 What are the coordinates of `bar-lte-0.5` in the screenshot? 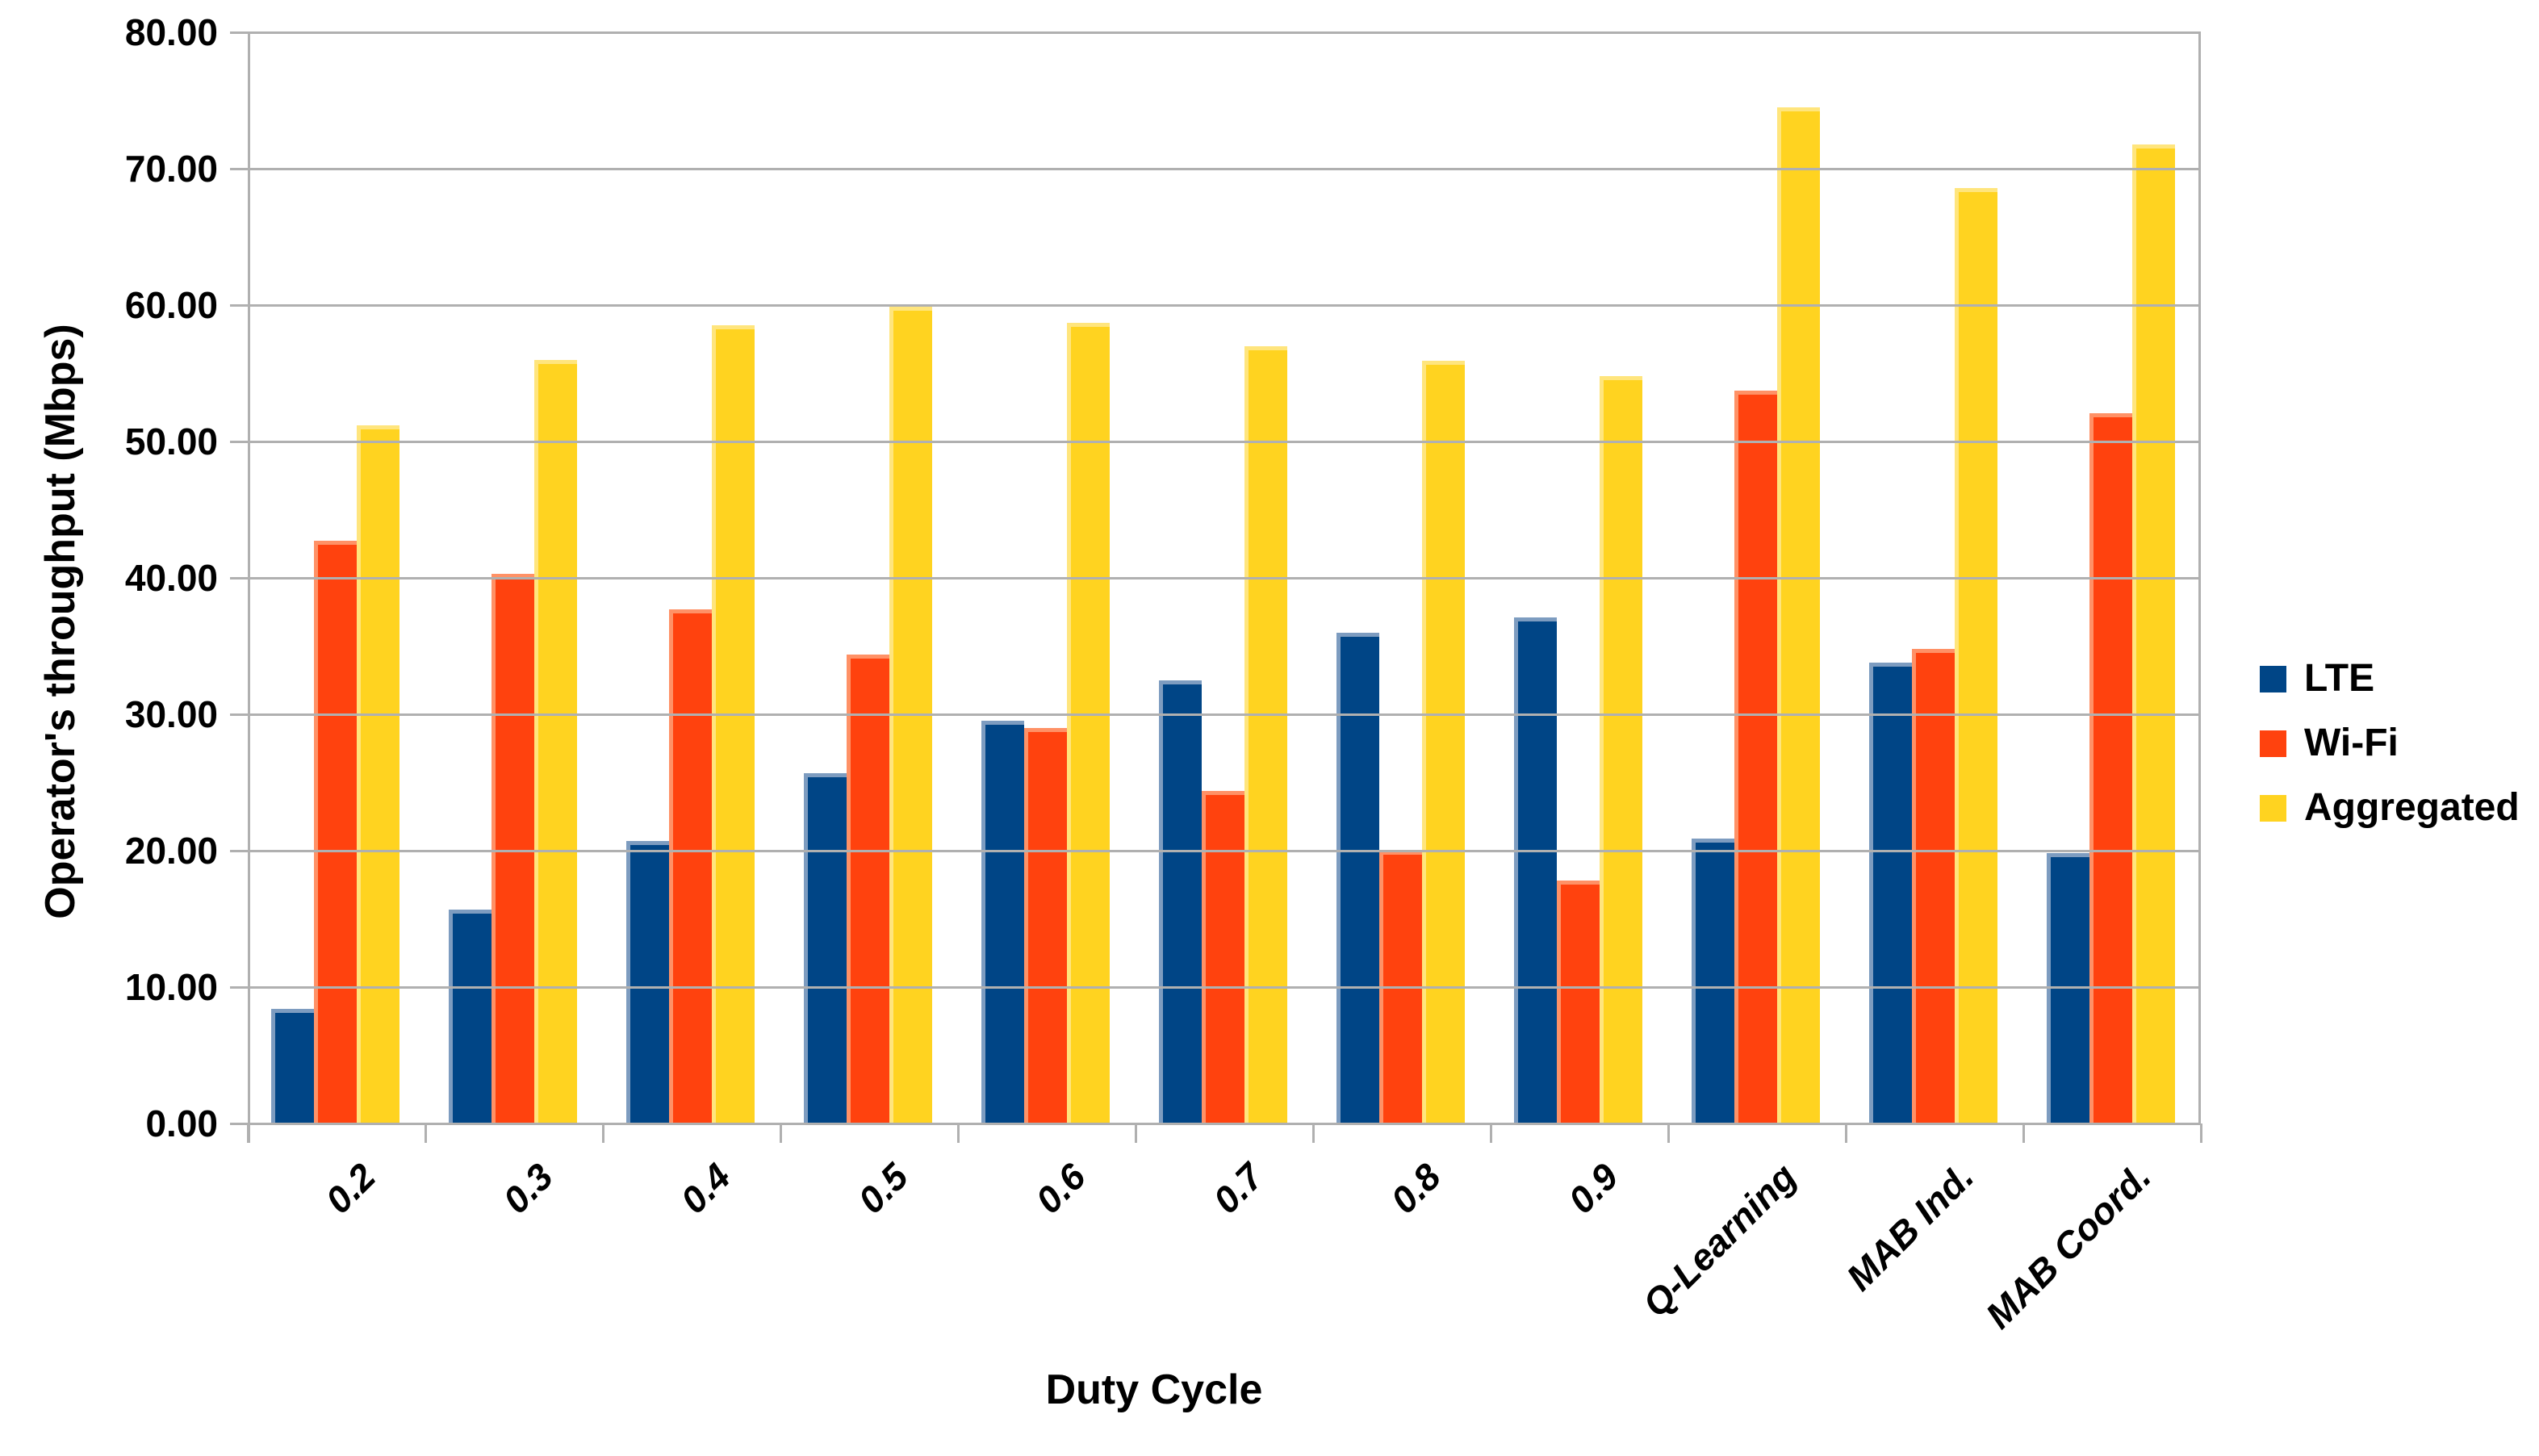 It's located at (825, 948).